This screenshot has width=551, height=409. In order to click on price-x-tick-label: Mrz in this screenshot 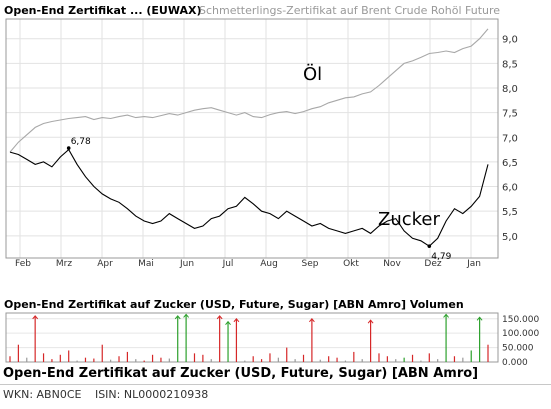, I will do `click(64, 264)`.